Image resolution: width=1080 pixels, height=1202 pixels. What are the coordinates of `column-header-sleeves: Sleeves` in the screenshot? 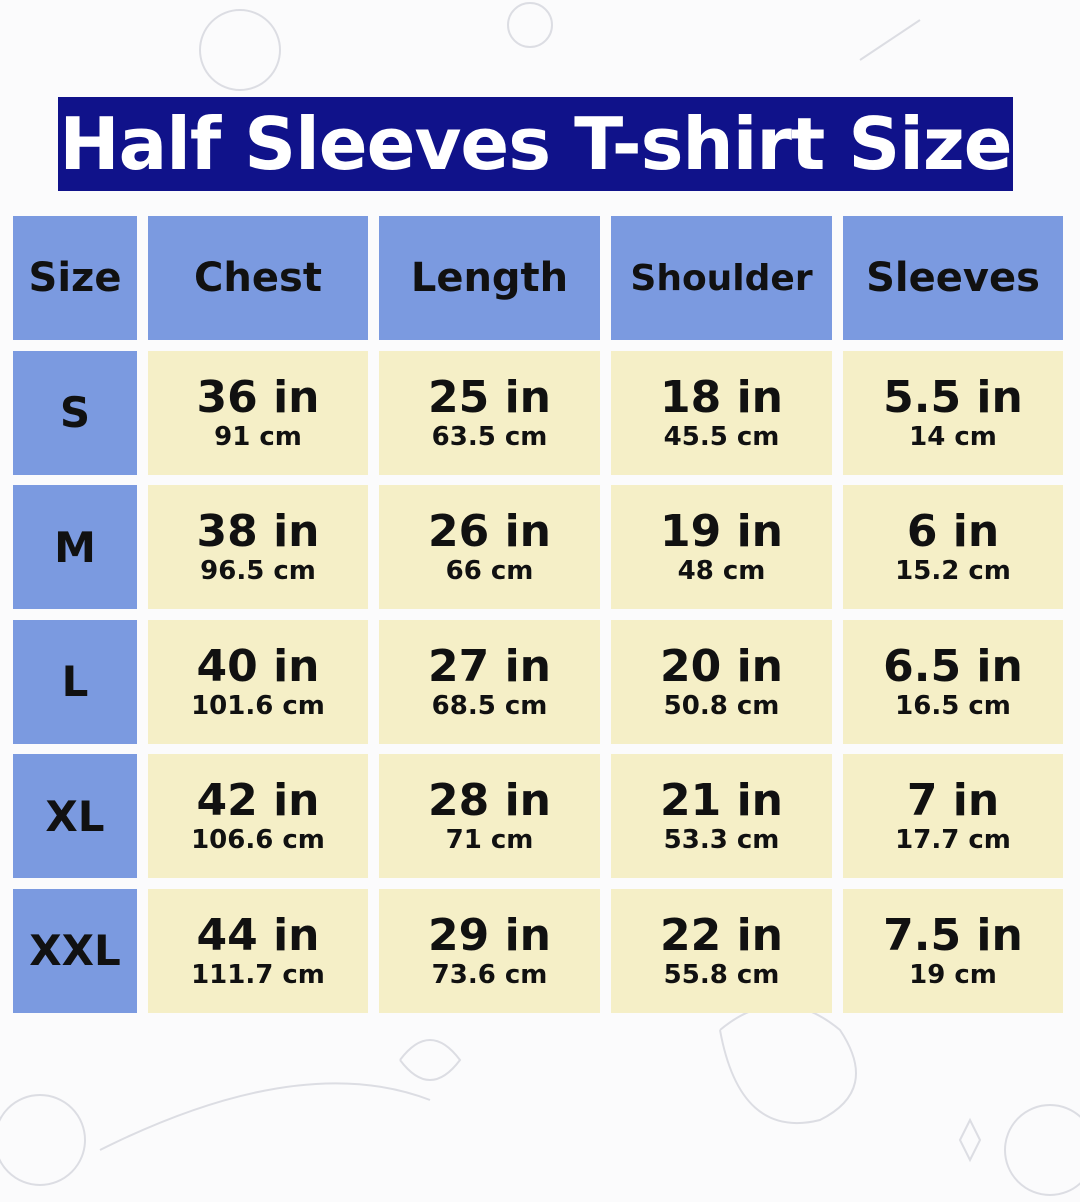 It's located at (953, 278).